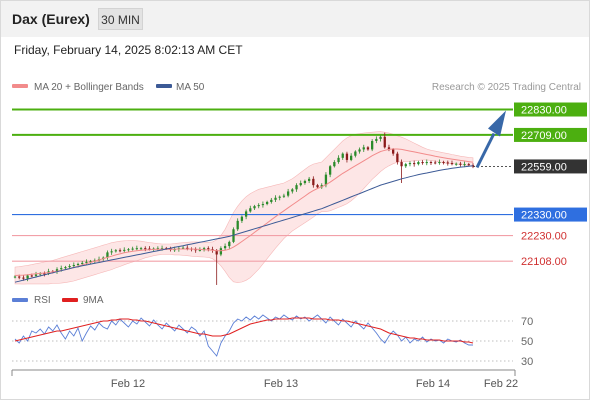  I want to click on rsi-tick-label: 50, so click(527, 342).